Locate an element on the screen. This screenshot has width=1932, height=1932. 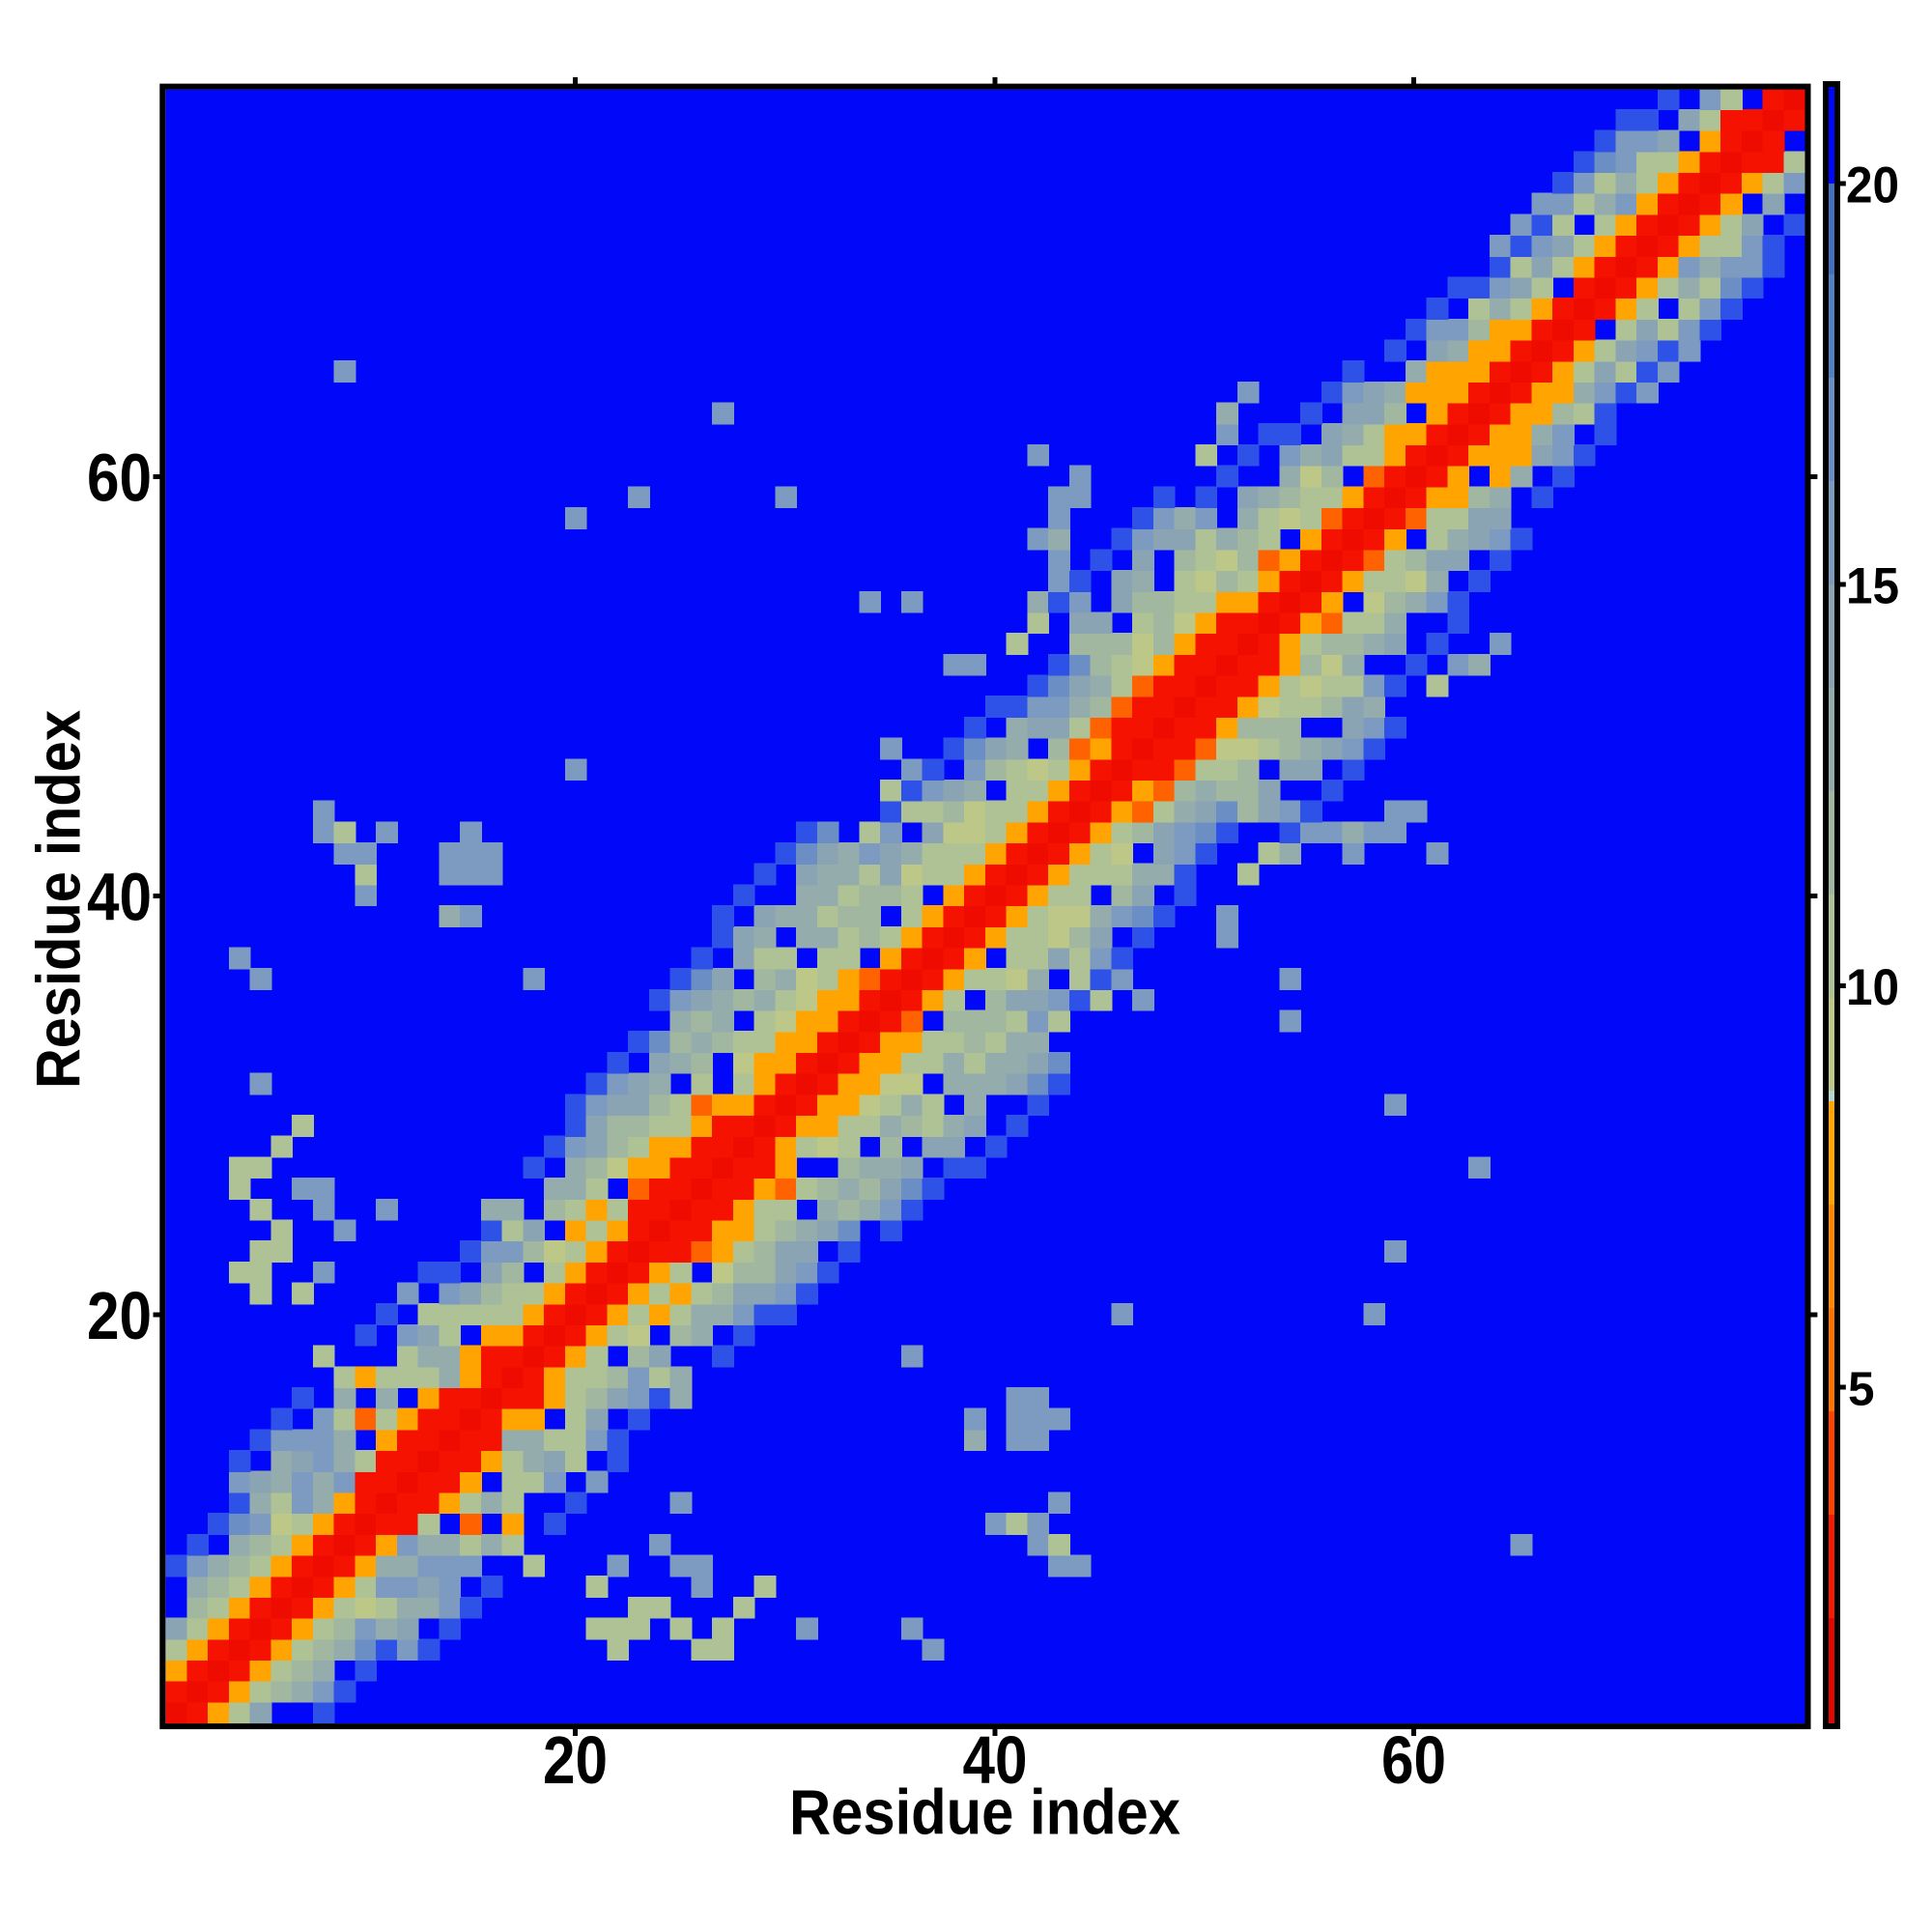
svg-text: 5 is located at coordinates (1861, 1390).